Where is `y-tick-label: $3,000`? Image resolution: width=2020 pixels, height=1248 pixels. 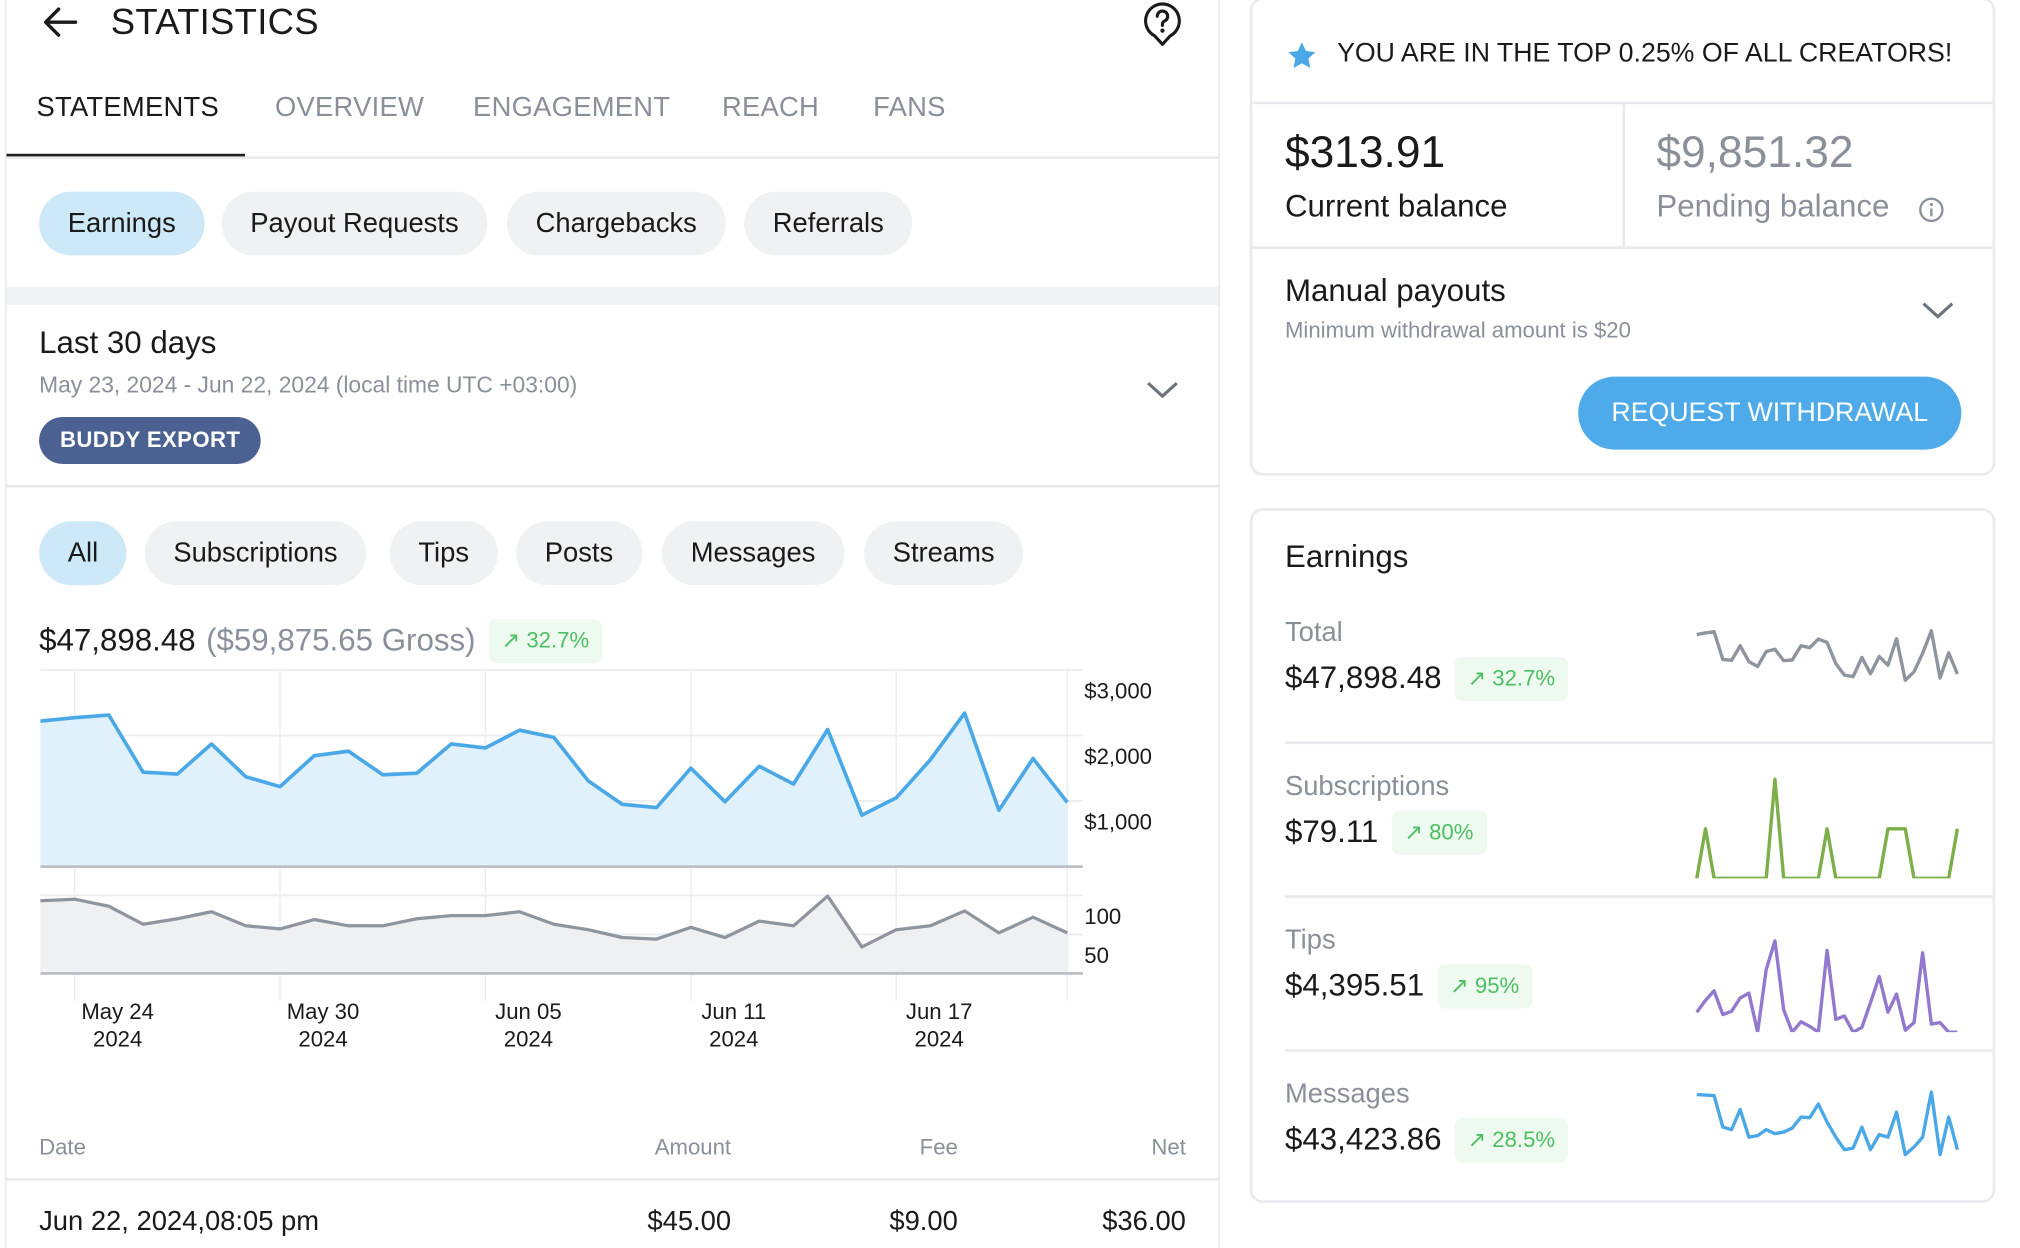 y-tick-label: $3,000 is located at coordinates (1118, 691).